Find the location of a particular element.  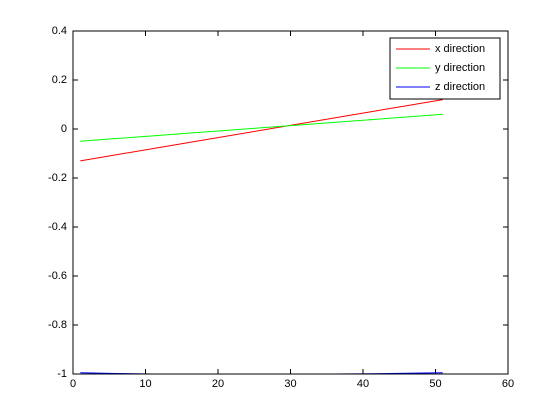

y-tick-label: 0.4 is located at coordinates (59, 31).